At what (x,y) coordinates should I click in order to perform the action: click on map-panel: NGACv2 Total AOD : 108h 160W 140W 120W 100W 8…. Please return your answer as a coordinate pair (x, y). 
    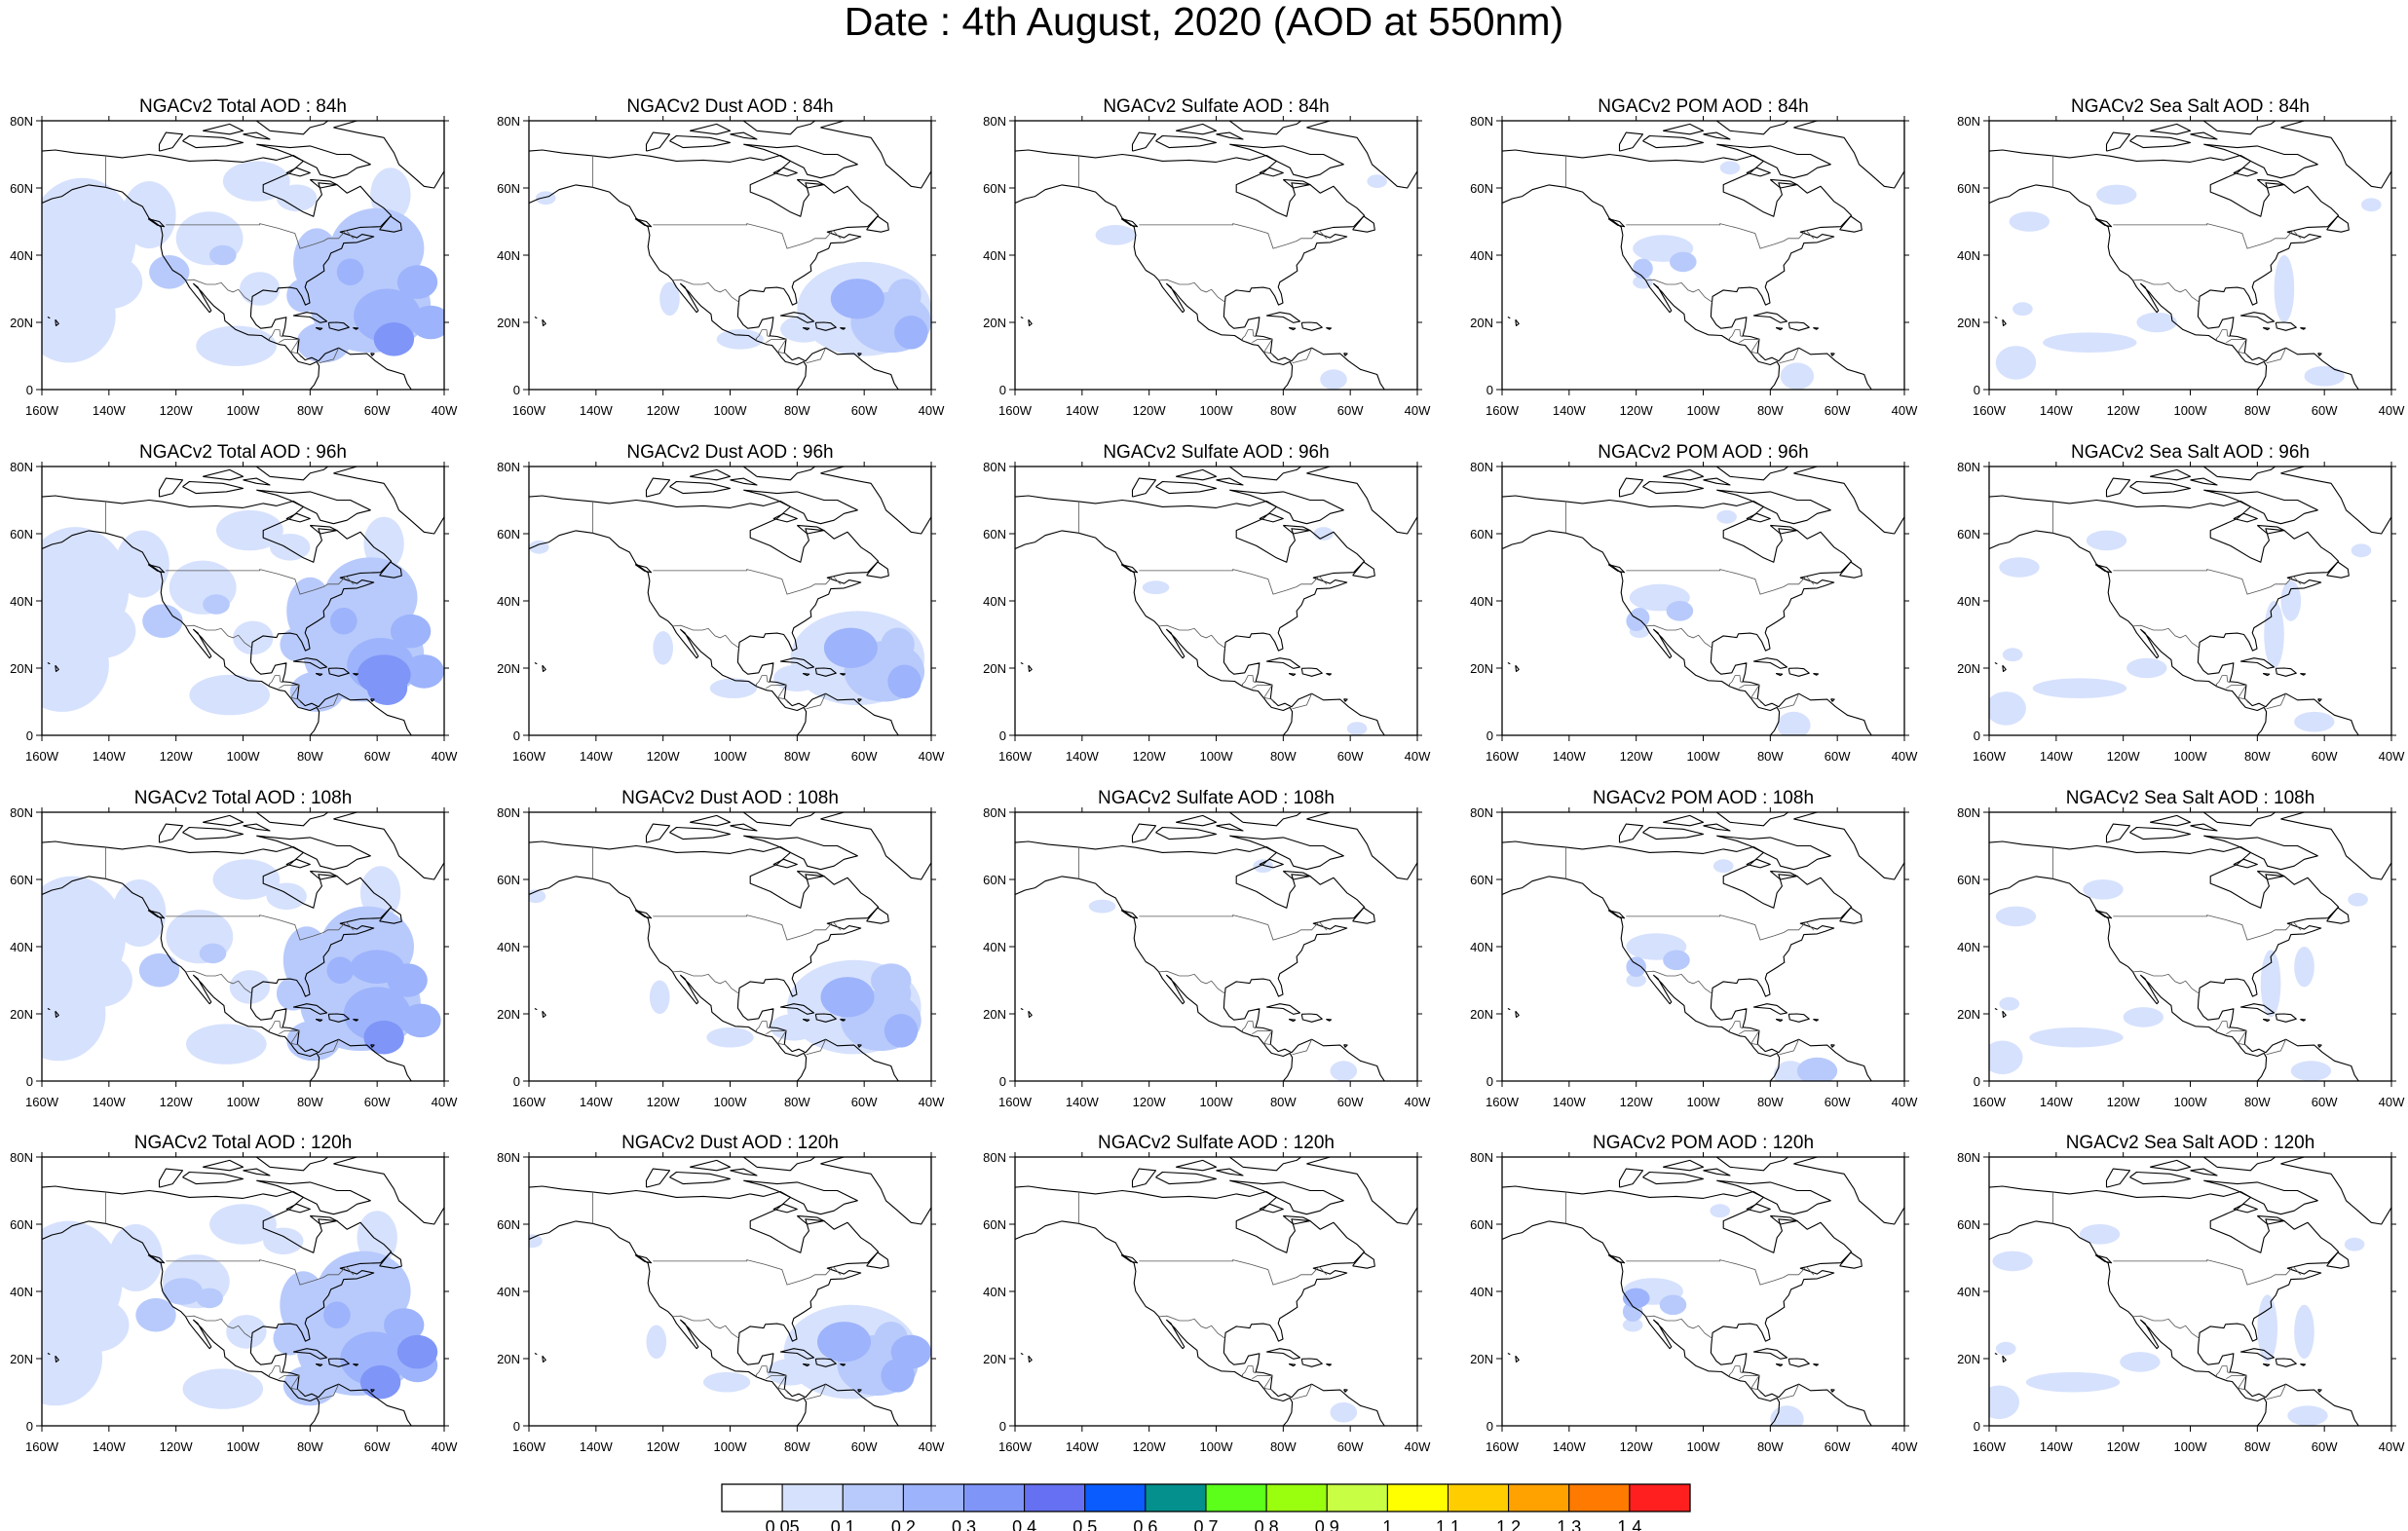
    Looking at the image, I should click on (234, 948).